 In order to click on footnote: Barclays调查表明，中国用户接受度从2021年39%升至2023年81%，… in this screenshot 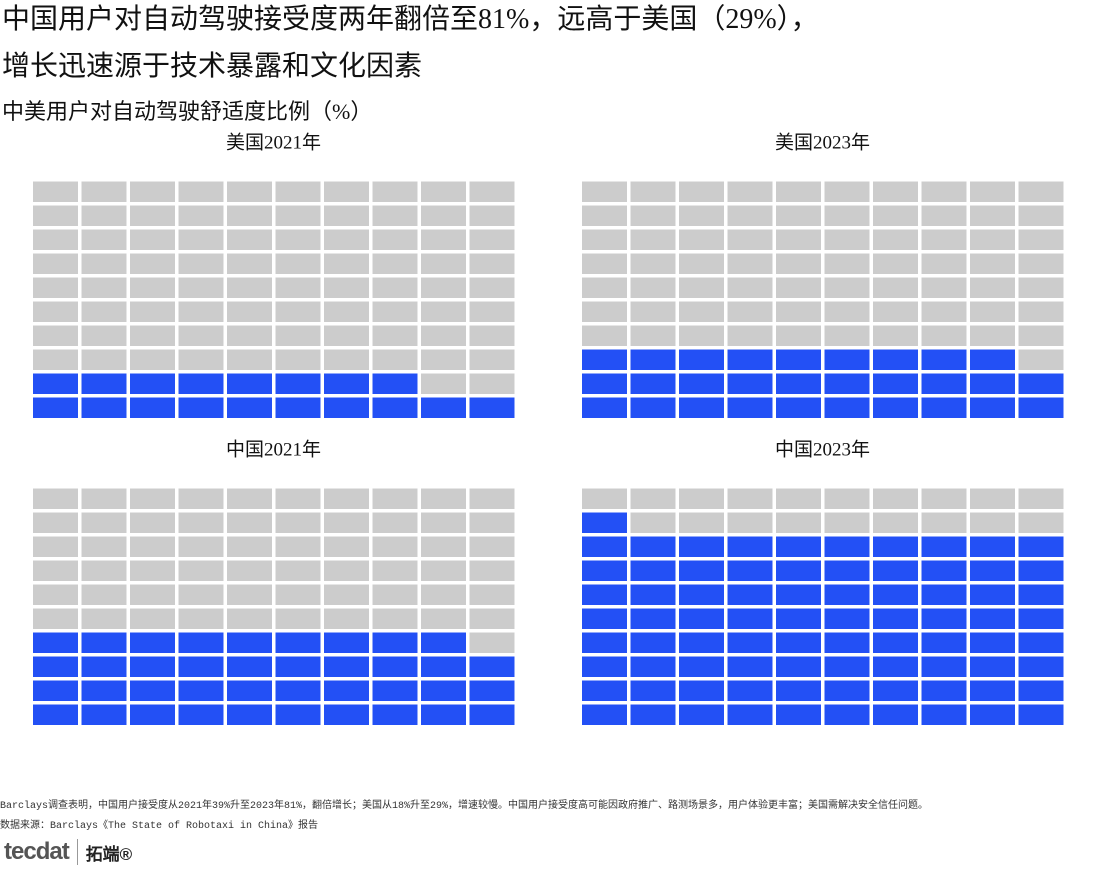, I will do `click(464, 806)`.